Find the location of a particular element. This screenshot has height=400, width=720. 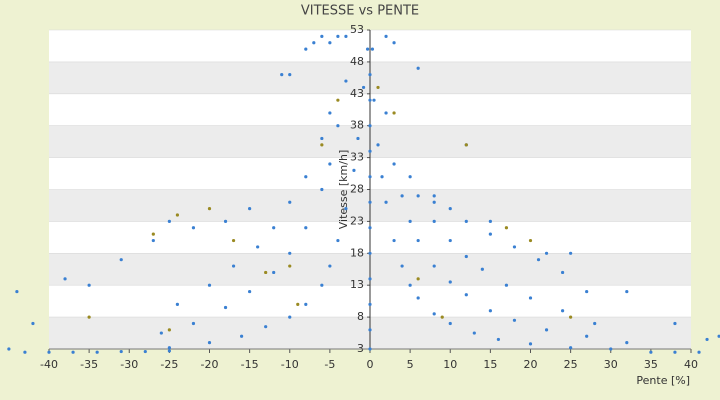

x-tick-label: -35 is located at coordinates (89, 364).